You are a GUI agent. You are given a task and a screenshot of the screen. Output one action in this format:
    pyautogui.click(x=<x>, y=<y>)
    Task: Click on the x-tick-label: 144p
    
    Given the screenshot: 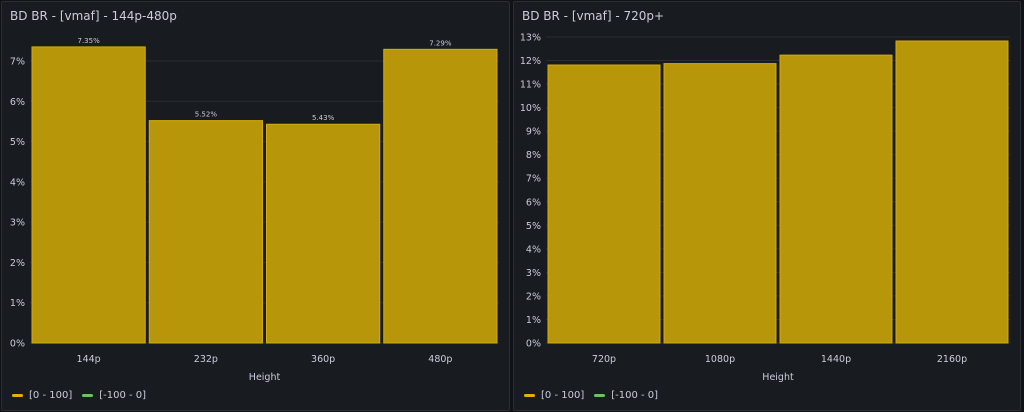 What is the action you would take?
    pyautogui.click(x=89, y=359)
    